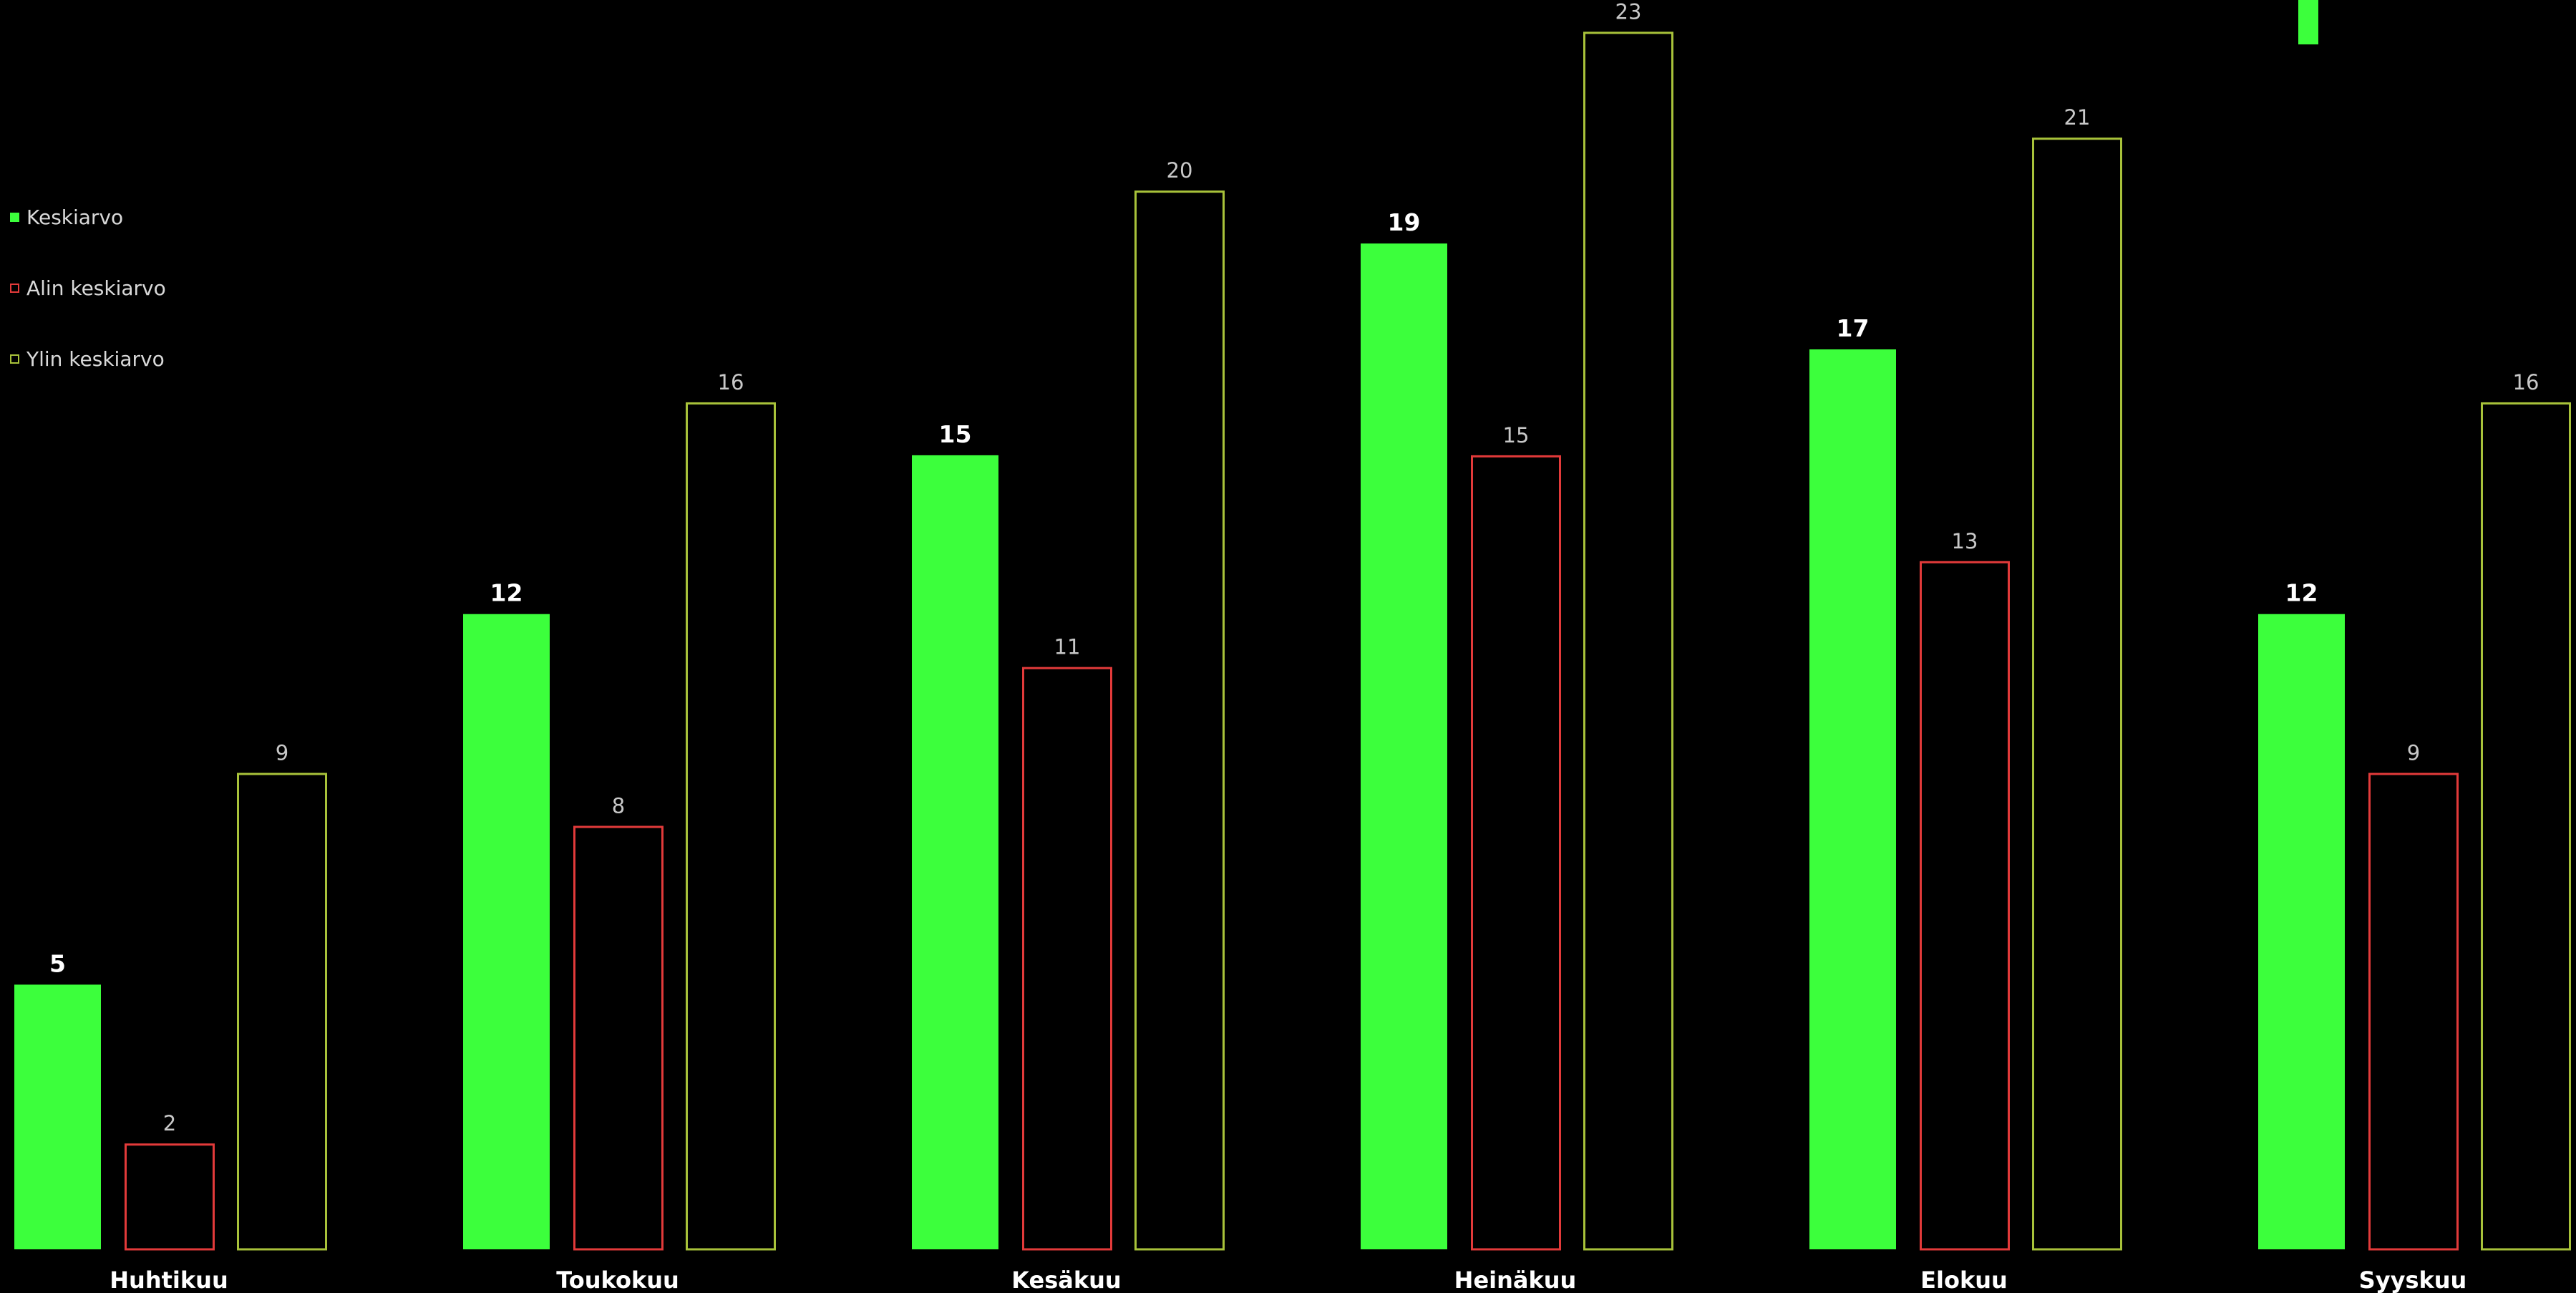  What do you see at coordinates (2526, 382) in the screenshot?
I see `data-label-max-5: 16` at bounding box center [2526, 382].